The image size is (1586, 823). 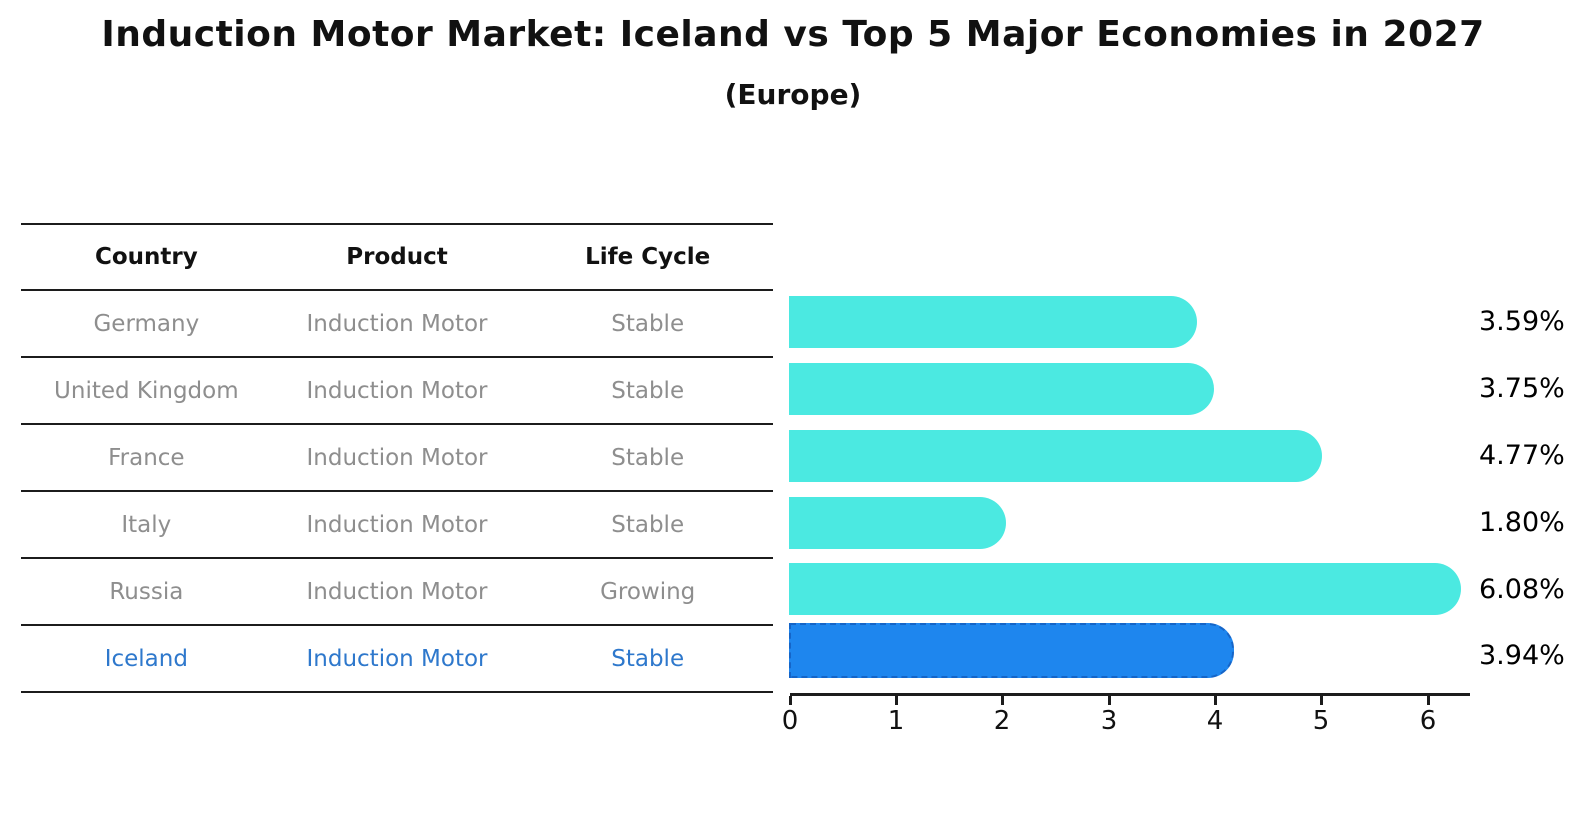 I want to click on table-header-row: Country Product Life Cycle, so click(x=397, y=258).